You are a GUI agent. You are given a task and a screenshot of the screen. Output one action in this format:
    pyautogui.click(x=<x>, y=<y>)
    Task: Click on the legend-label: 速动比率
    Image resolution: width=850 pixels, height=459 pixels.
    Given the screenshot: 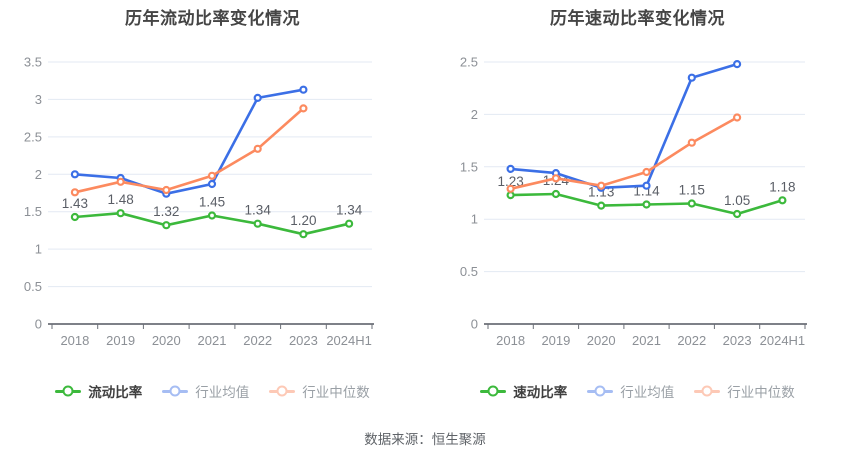 What is the action you would take?
    pyautogui.click(x=540, y=392)
    